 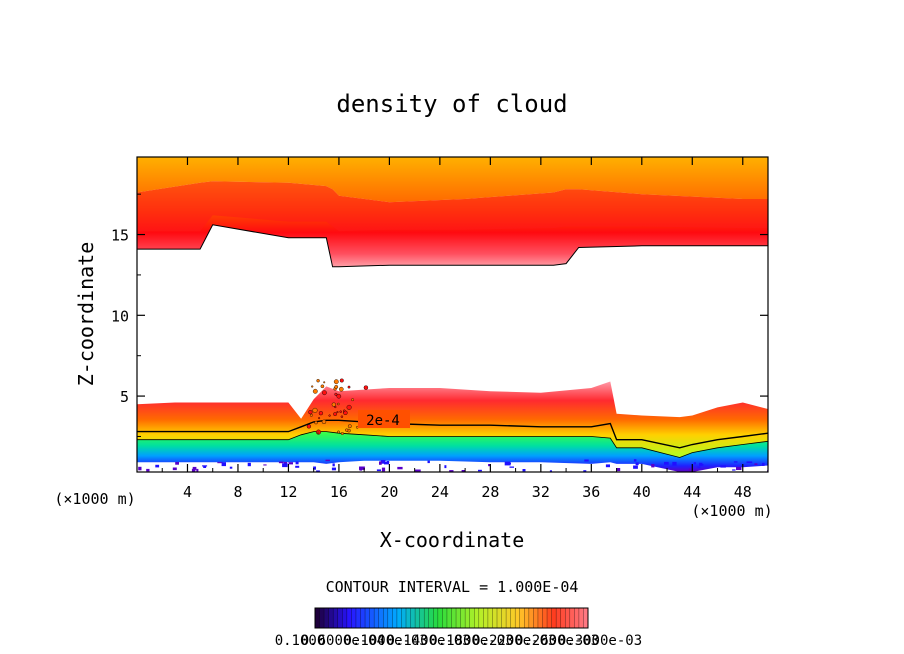 I want to click on colorbar-label: 0.1400e-03, so click(x=428, y=641).